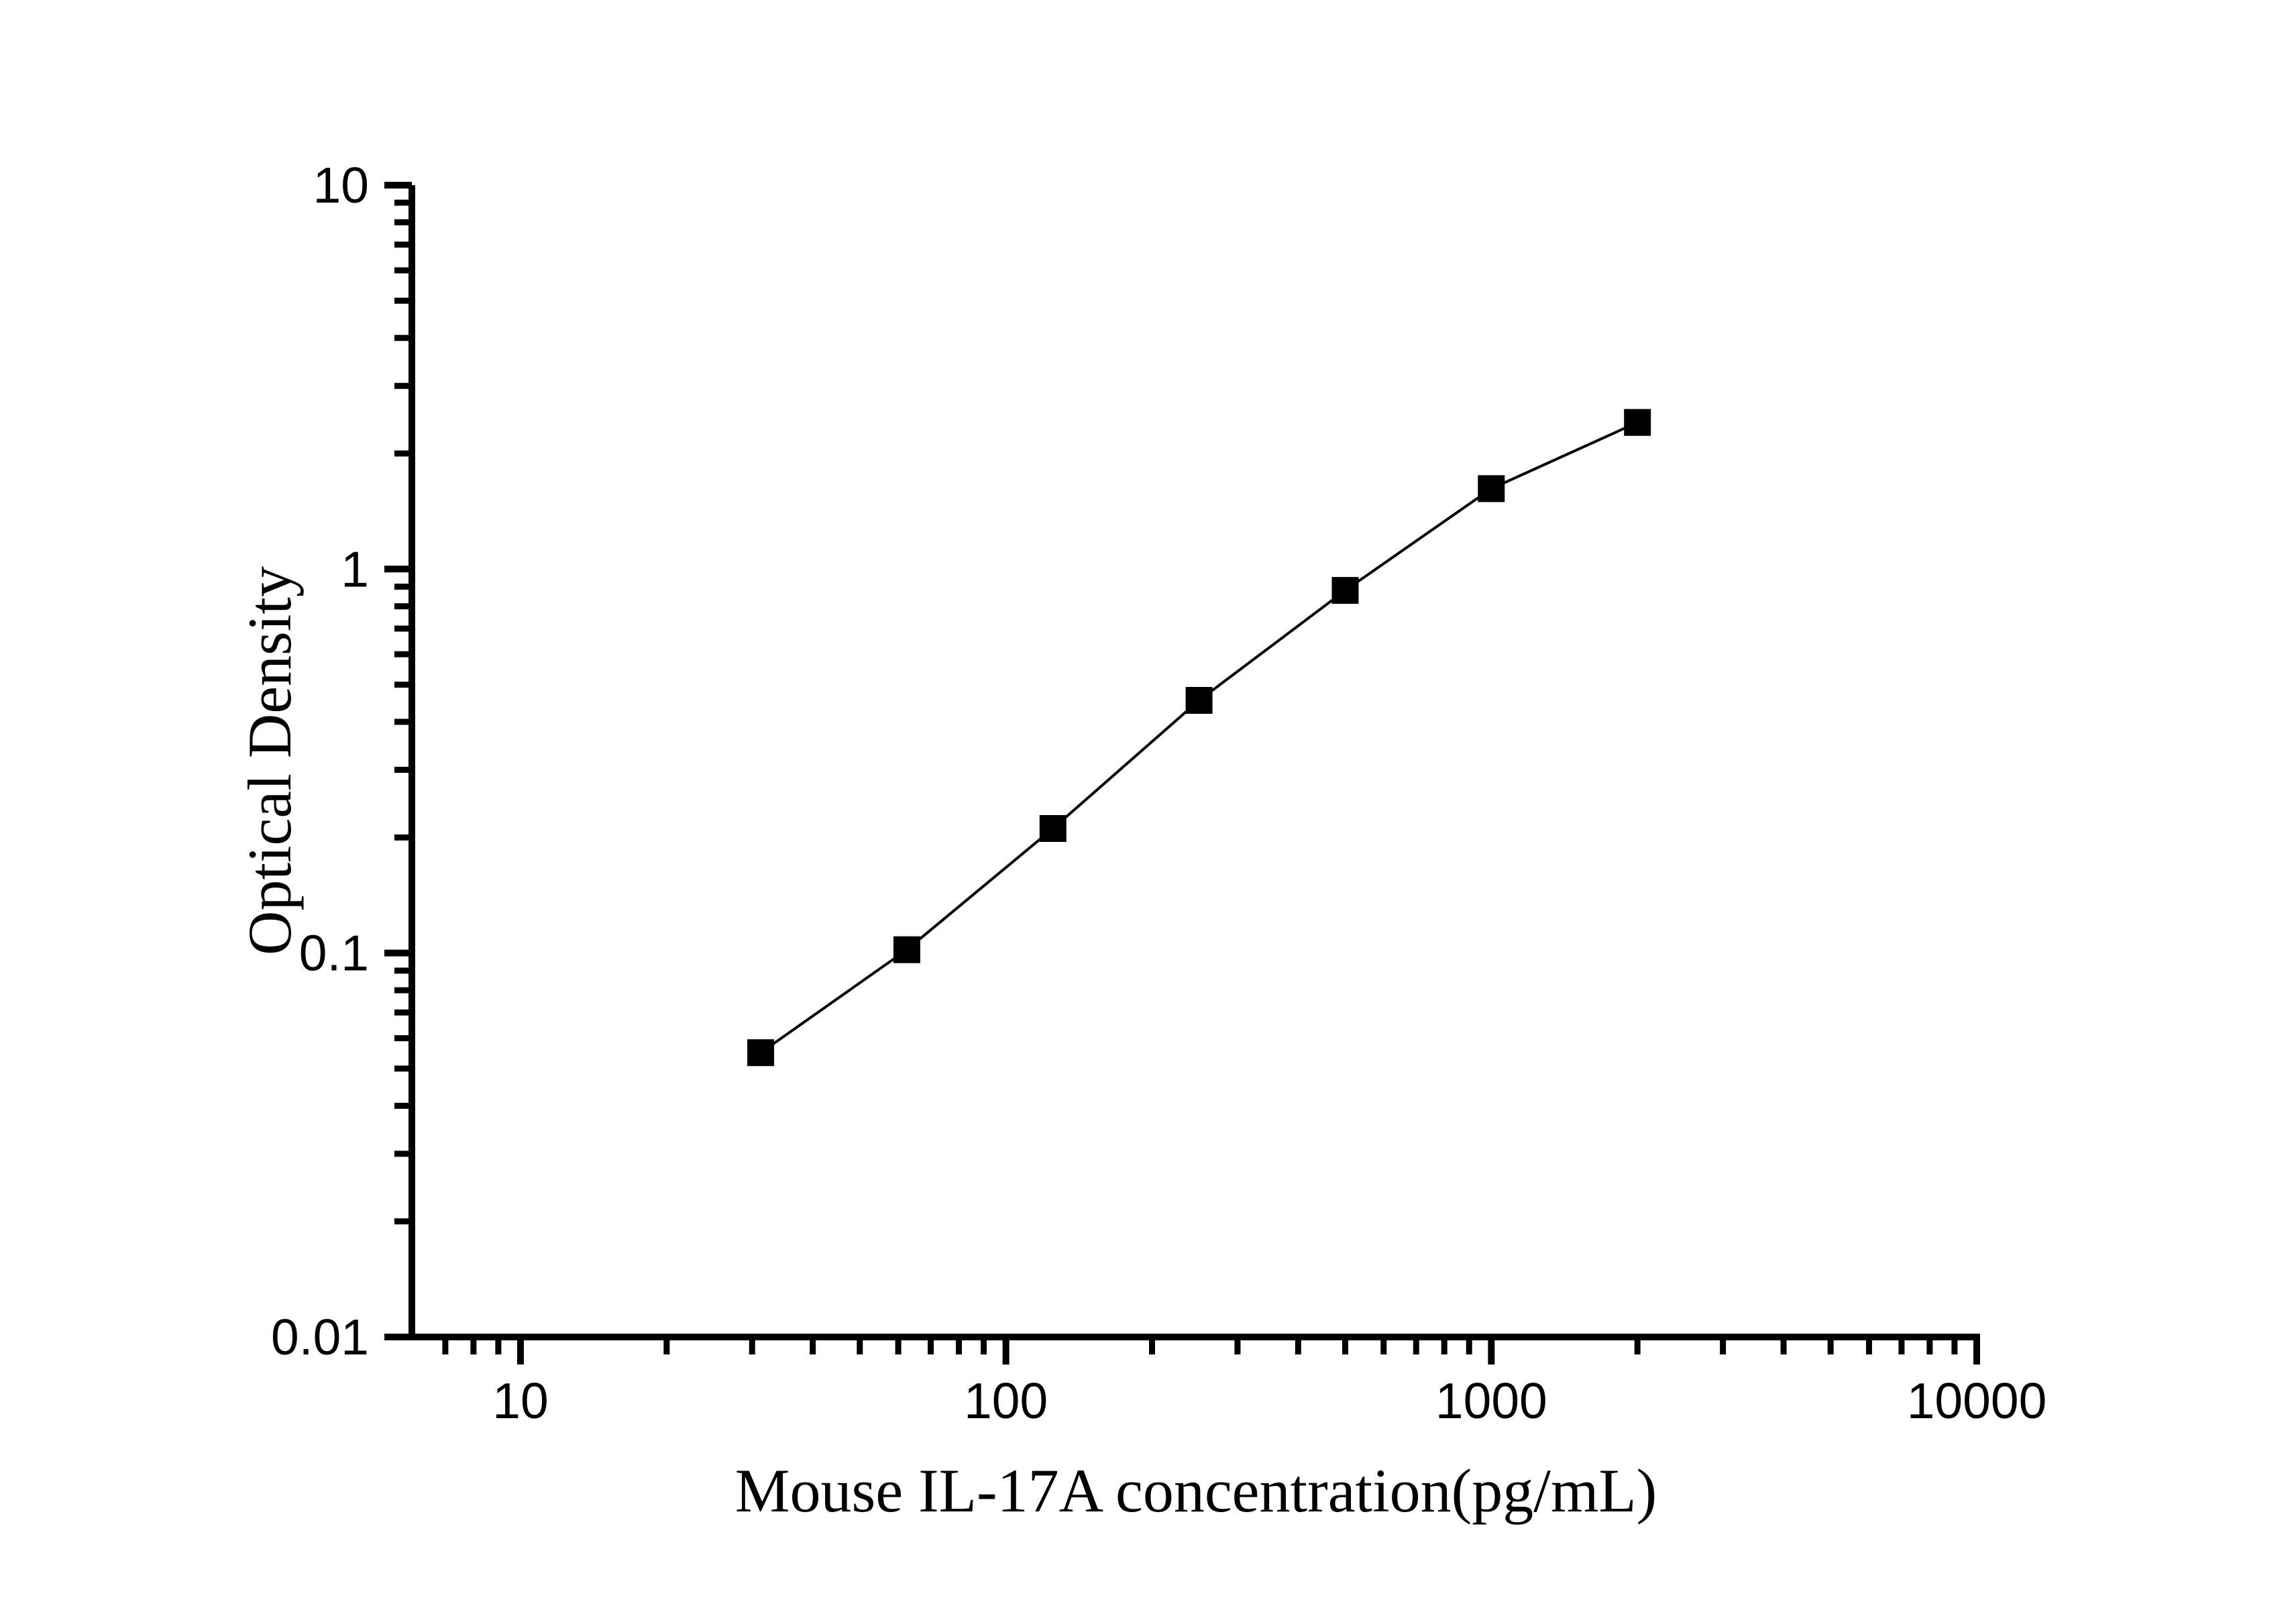 The width and height of the screenshot is (2296, 1604). Describe the element at coordinates (1006, 1401) in the screenshot. I see `x-tick-label: 100` at that location.